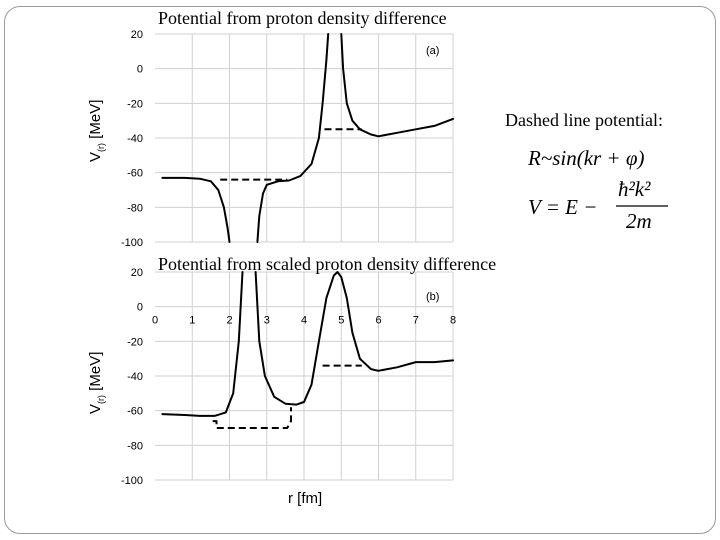 Image resolution: width=720 pixels, height=540 pixels. Describe the element at coordinates (584, 120) in the screenshot. I see `dashed-line-caption: Dashed line potential:` at that location.